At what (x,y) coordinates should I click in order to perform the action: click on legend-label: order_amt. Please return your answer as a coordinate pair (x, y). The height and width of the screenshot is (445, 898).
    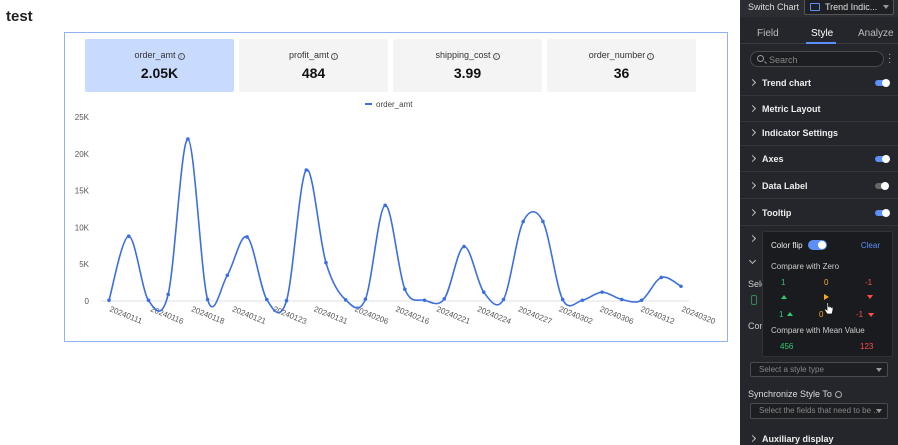
    Looking at the image, I should click on (394, 104).